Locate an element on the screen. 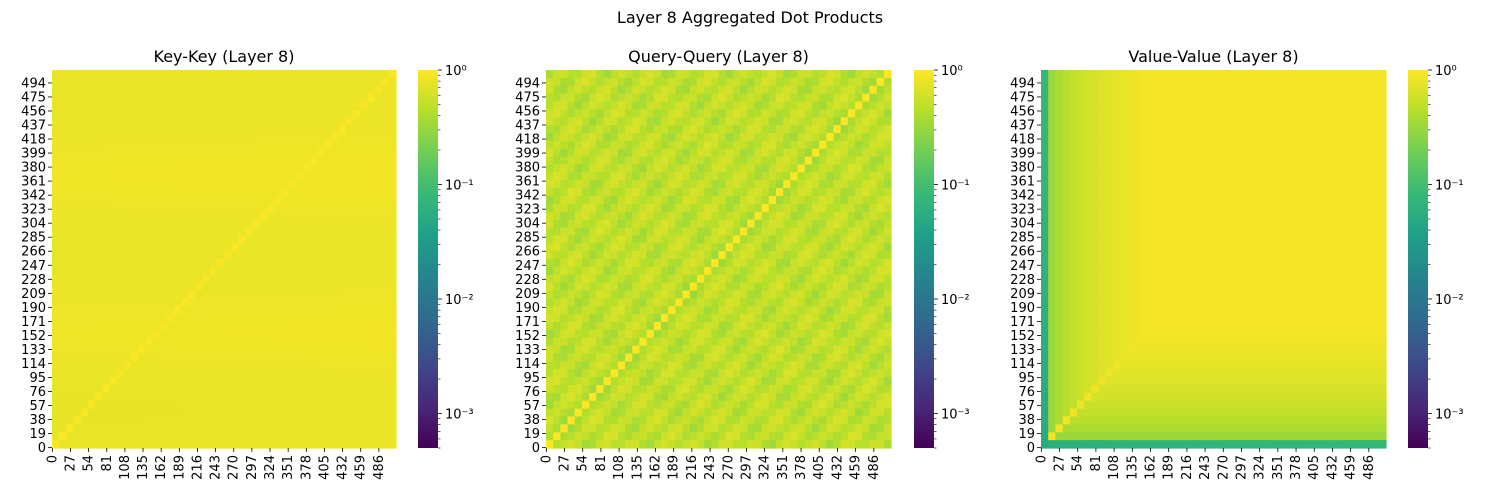 The image size is (1500, 500). x-tick-label: 243 is located at coordinates (710, 467).